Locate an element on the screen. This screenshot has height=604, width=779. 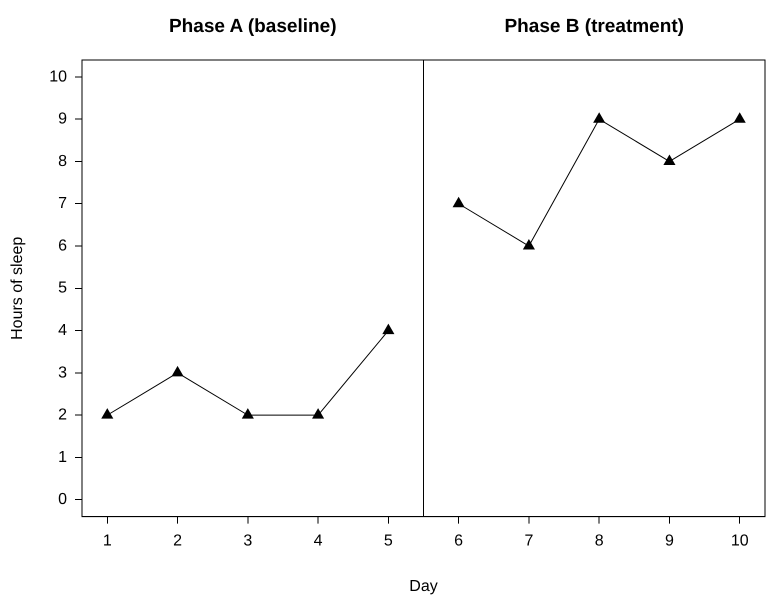
y-tick-label: 6 is located at coordinates (63, 245).